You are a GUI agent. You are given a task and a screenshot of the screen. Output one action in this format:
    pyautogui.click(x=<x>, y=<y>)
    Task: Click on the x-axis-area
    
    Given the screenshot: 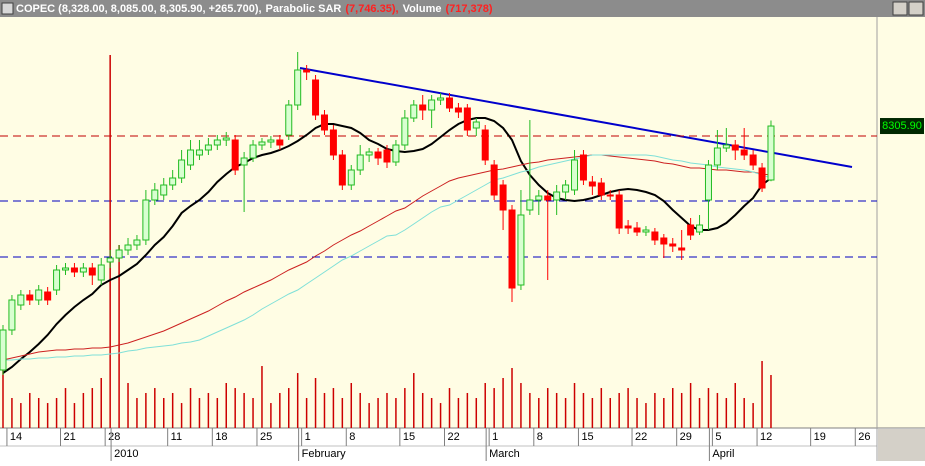 What is the action you would take?
    pyautogui.click(x=462, y=444)
    